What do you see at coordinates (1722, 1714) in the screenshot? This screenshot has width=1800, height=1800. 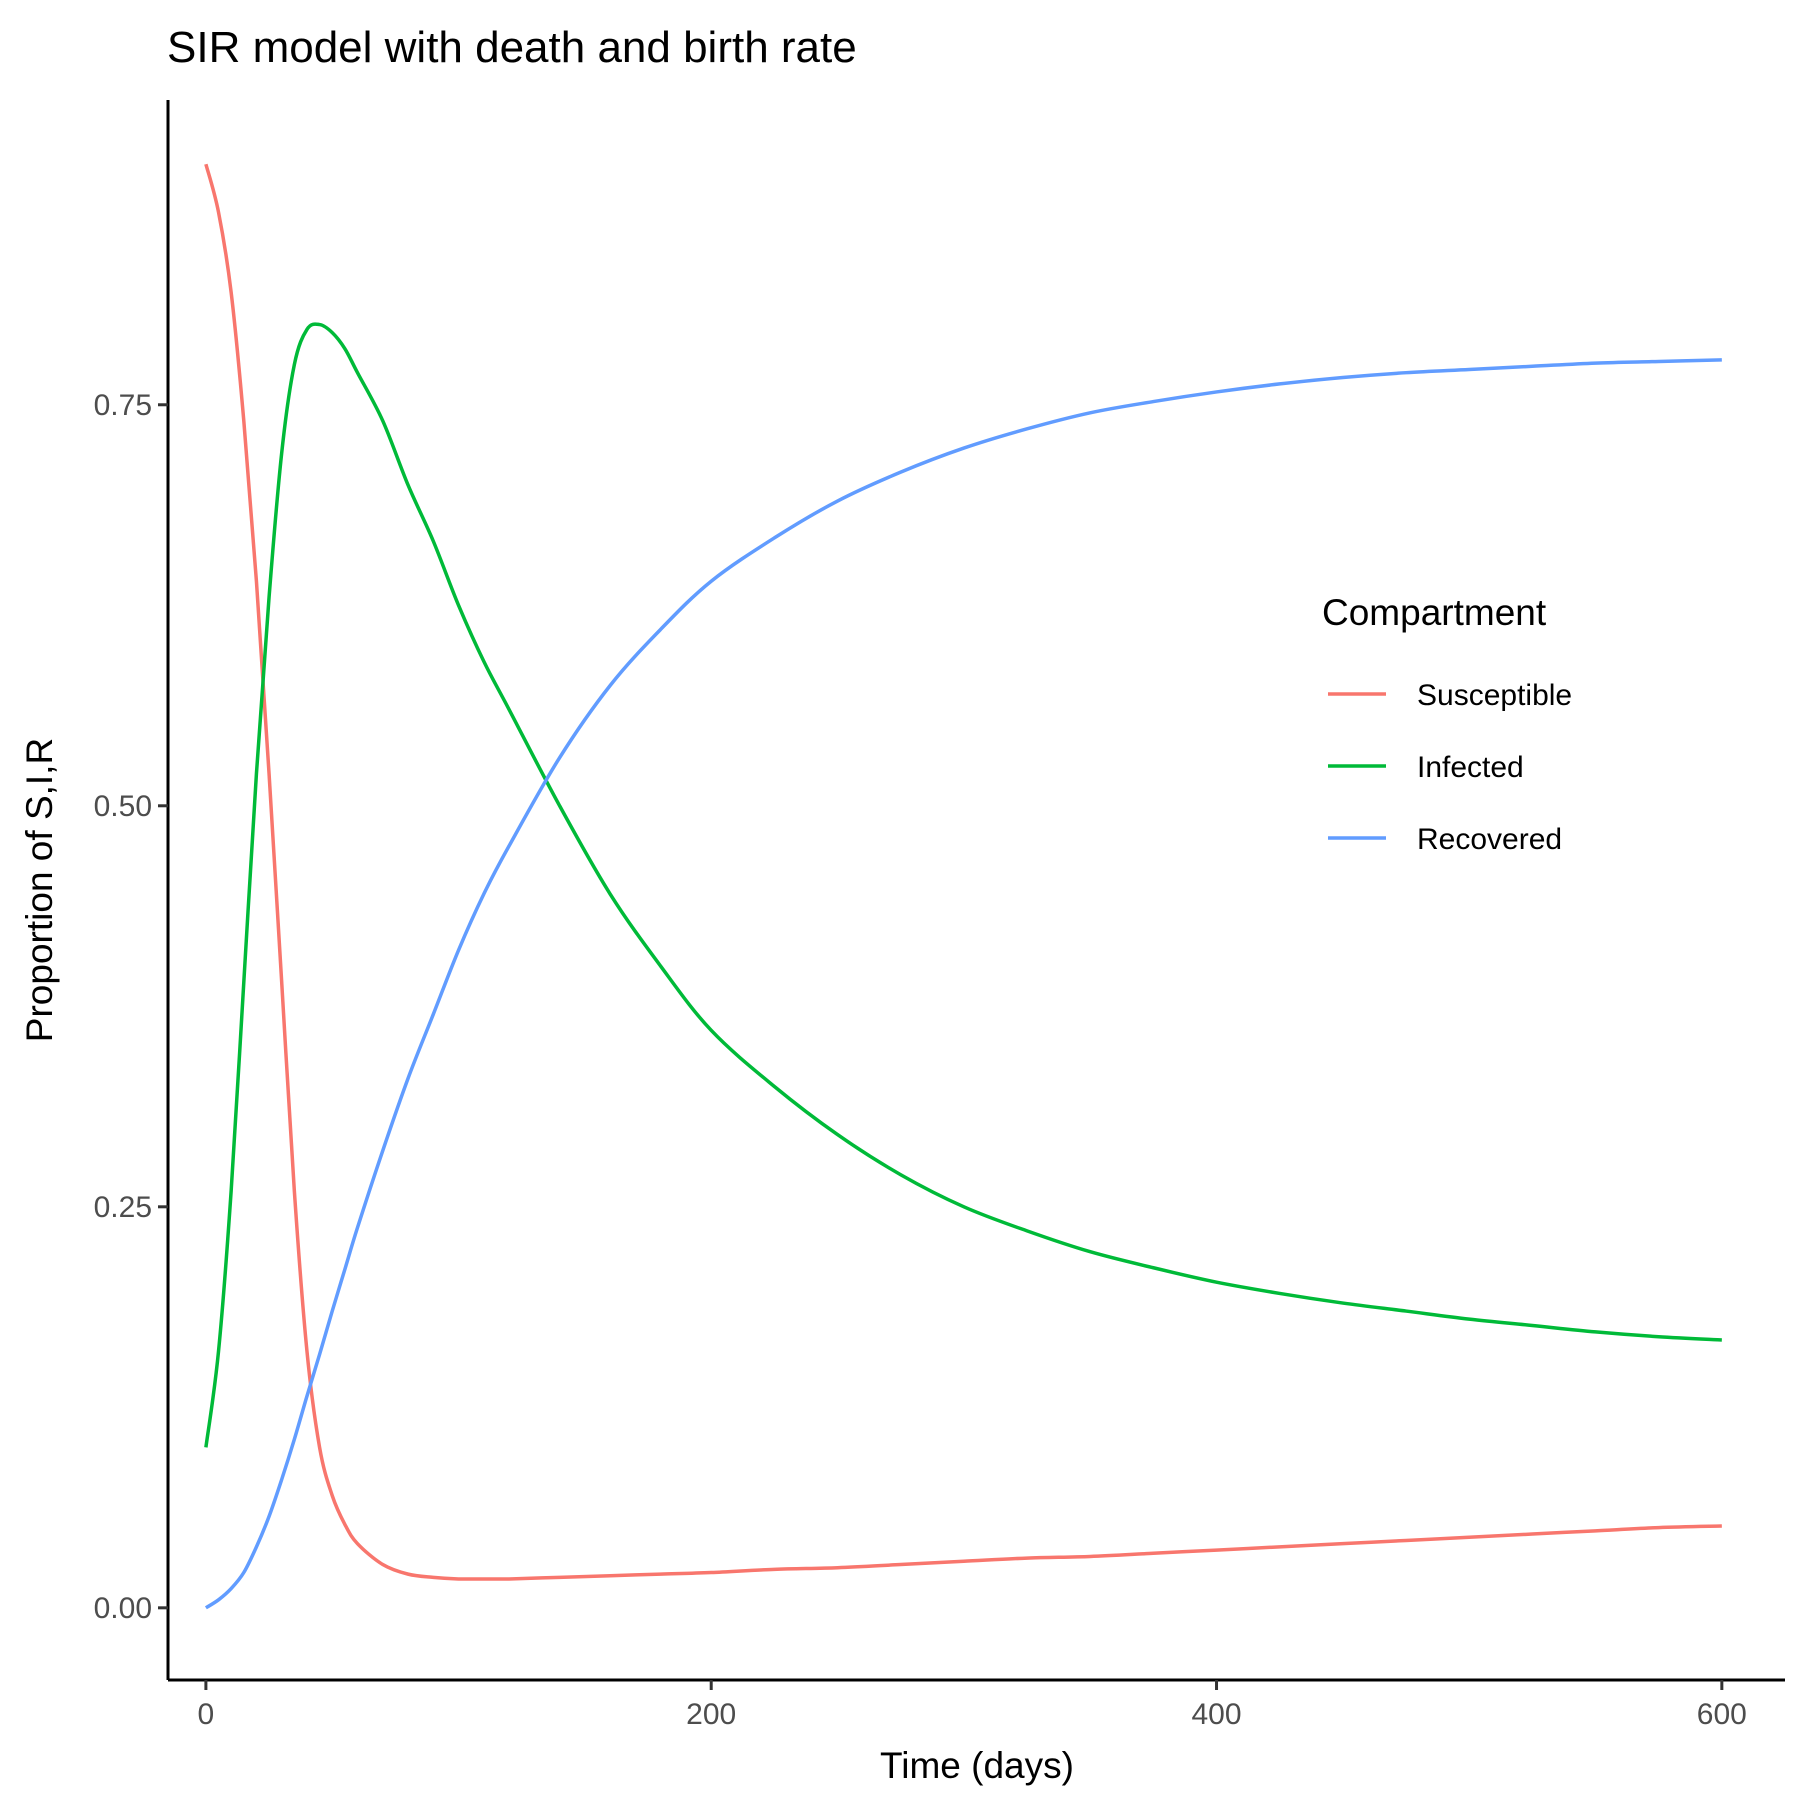 I see `x-tick-label: 600` at bounding box center [1722, 1714].